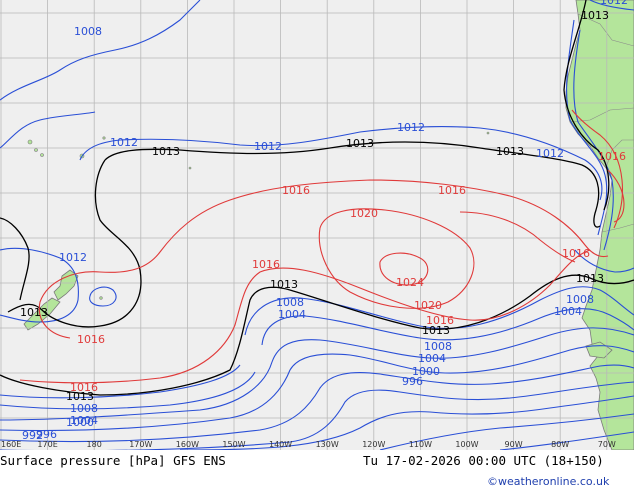 Image resolution: width=634 pixels, height=490 pixels. I want to click on new-zealand-north-island, so click(66, 285).